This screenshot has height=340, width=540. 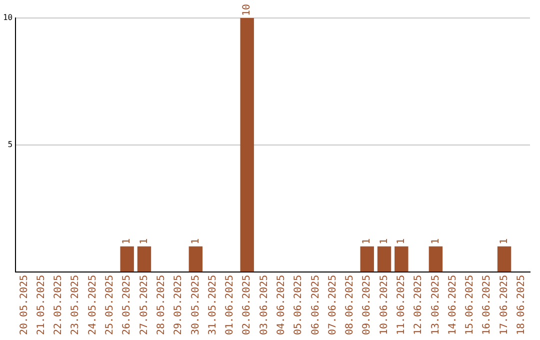 What do you see at coordinates (41, 305) in the screenshot?
I see `x-tick-label: 21.05.2025` at bounding box center [41, 305].